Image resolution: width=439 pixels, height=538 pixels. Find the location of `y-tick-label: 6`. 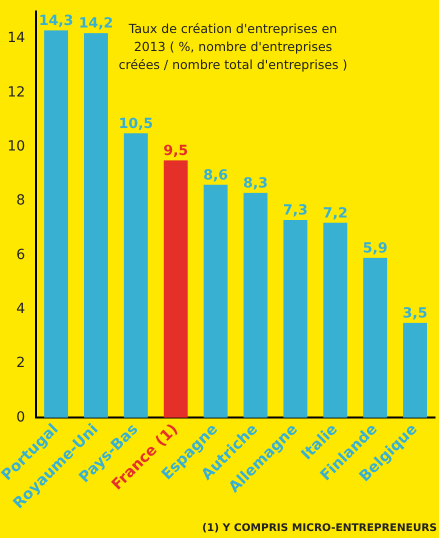

y-tick-label: 6 is located at coordinates (21, 254).